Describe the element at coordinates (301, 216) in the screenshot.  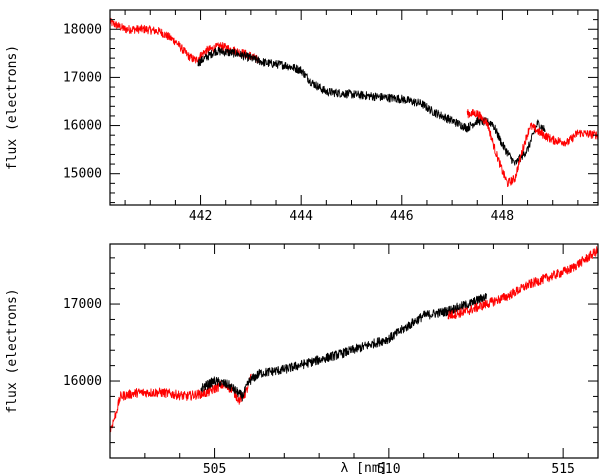
I see `x-tick-label: 444` at that location.